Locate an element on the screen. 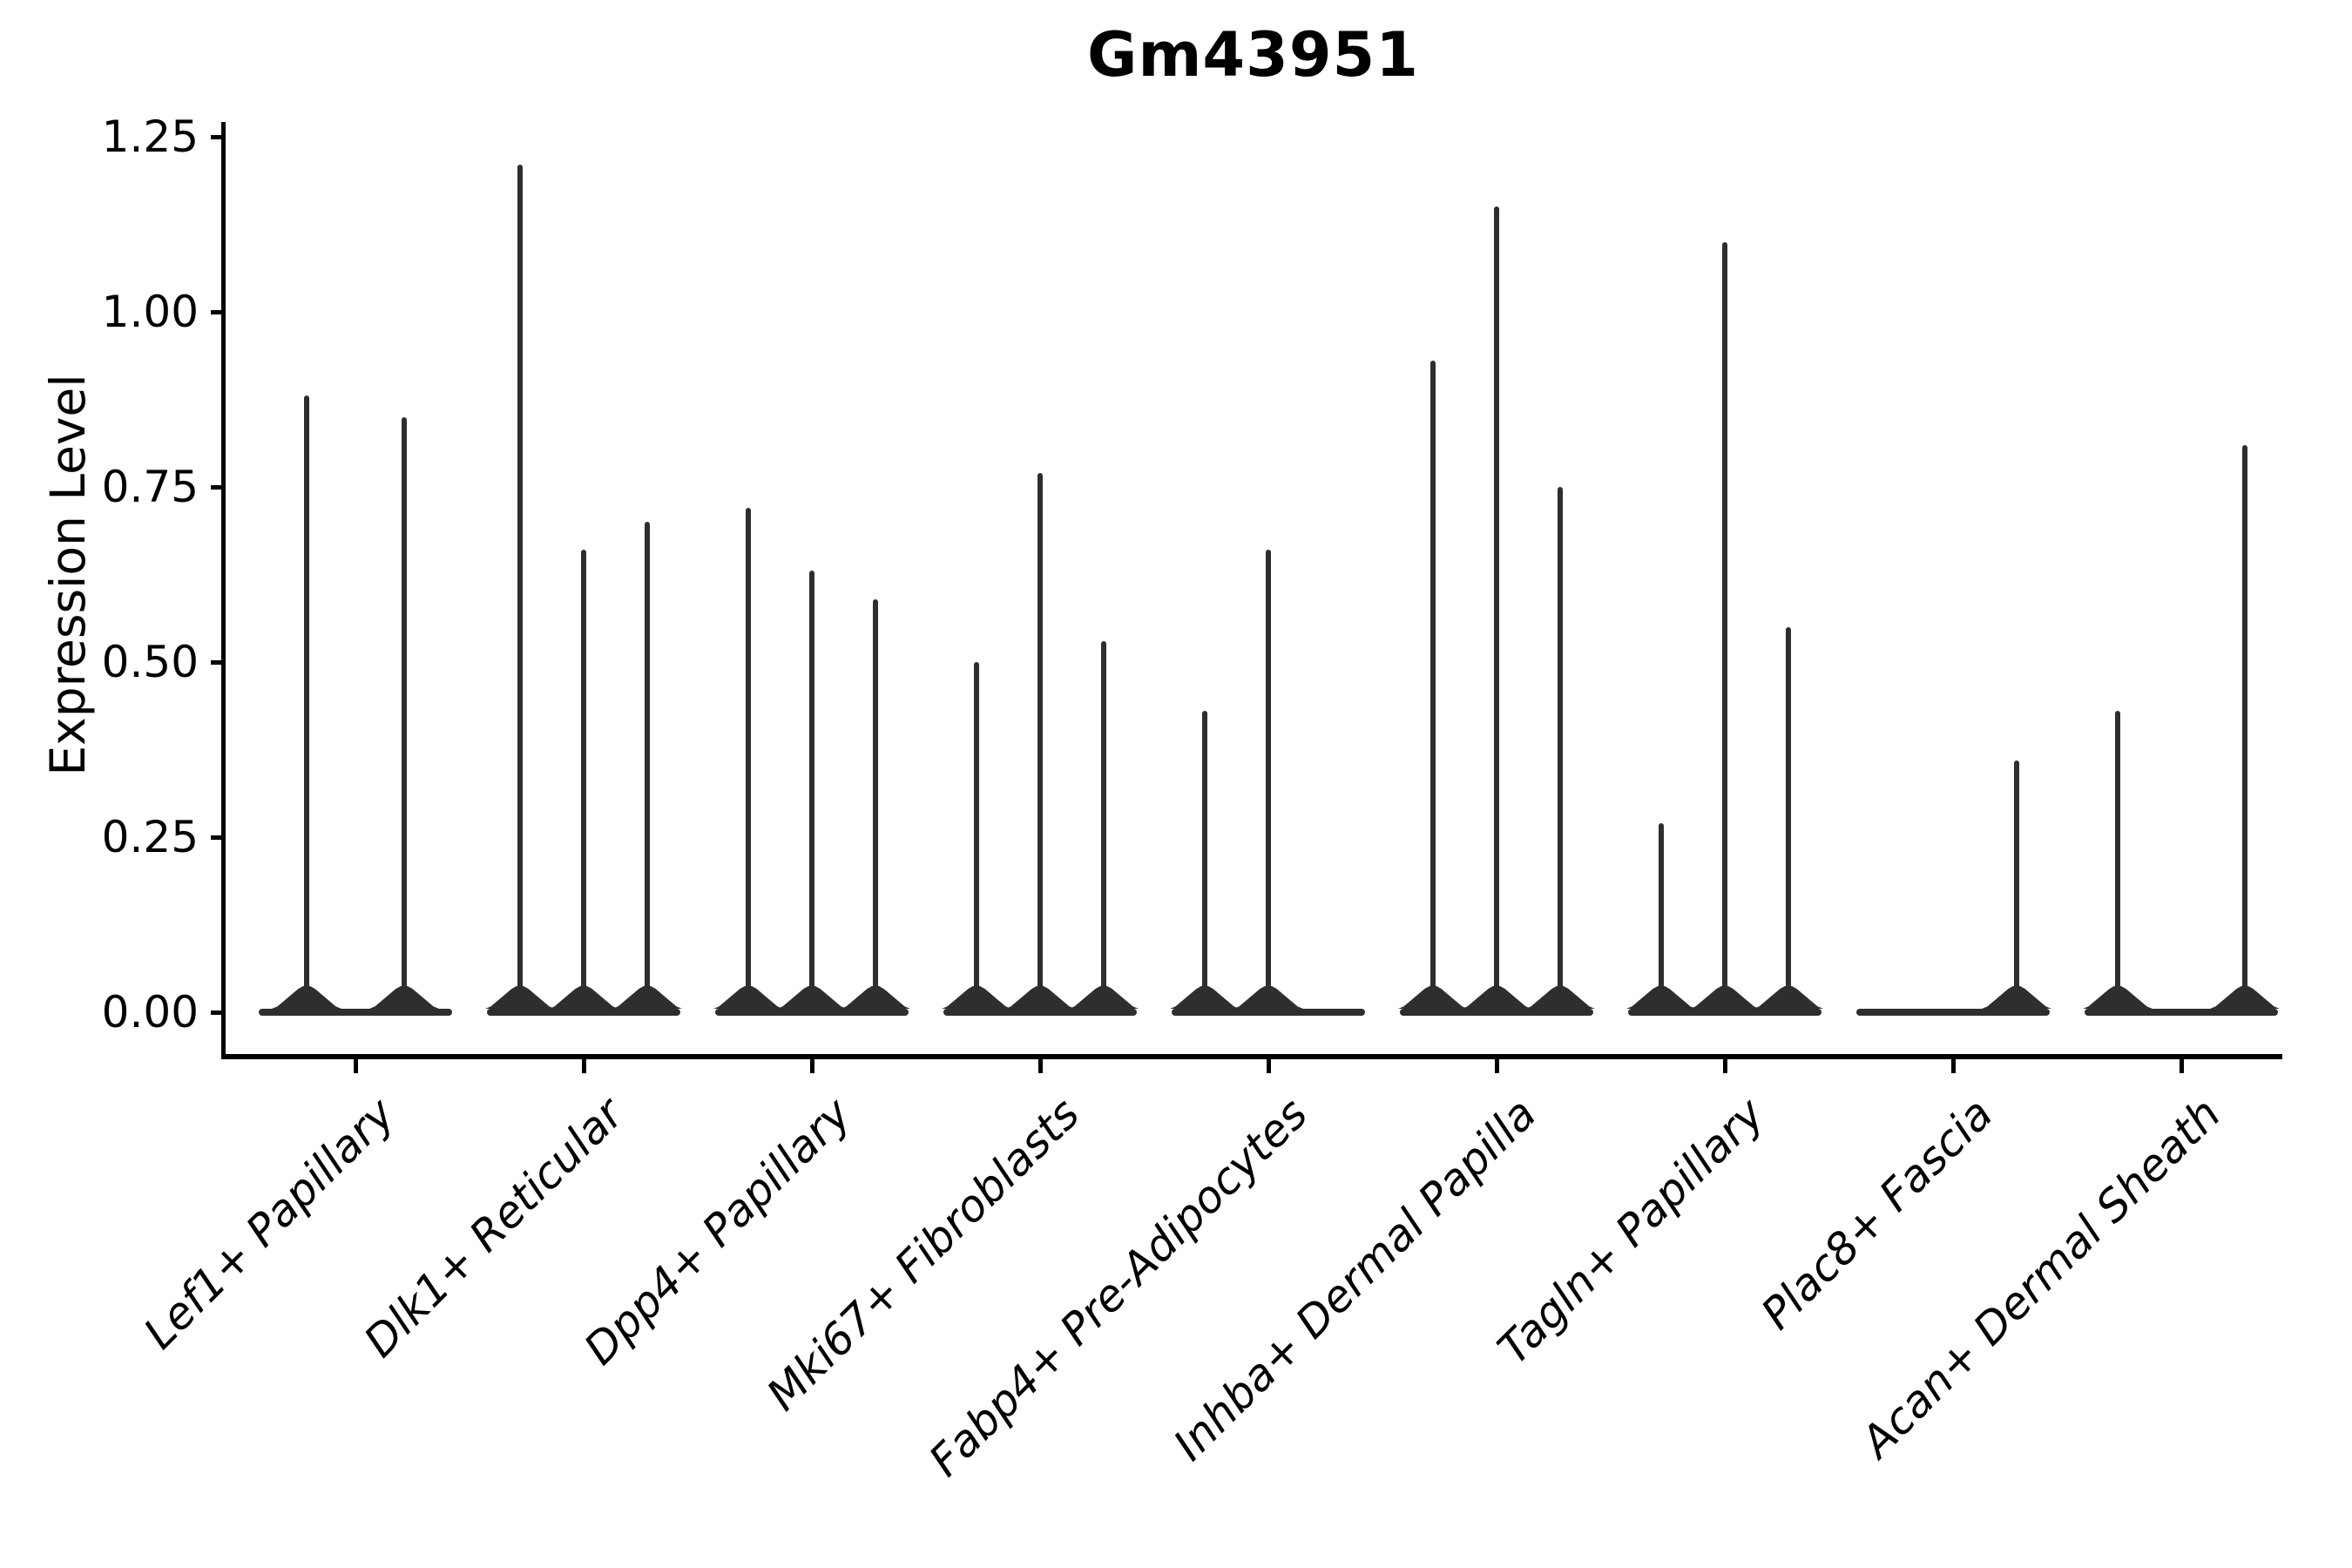 The height and width of the screenshot is (1568, 2352). y-tick-label: 1.00 is located at coordinates (150, 312).